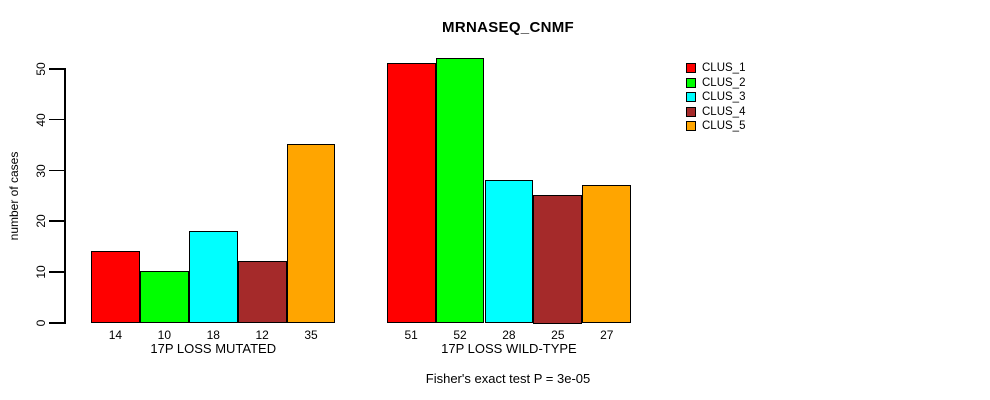  Describe the element at coordinates (411, 335) in the screenshot. I see `bar-value-label: 51` at that location.